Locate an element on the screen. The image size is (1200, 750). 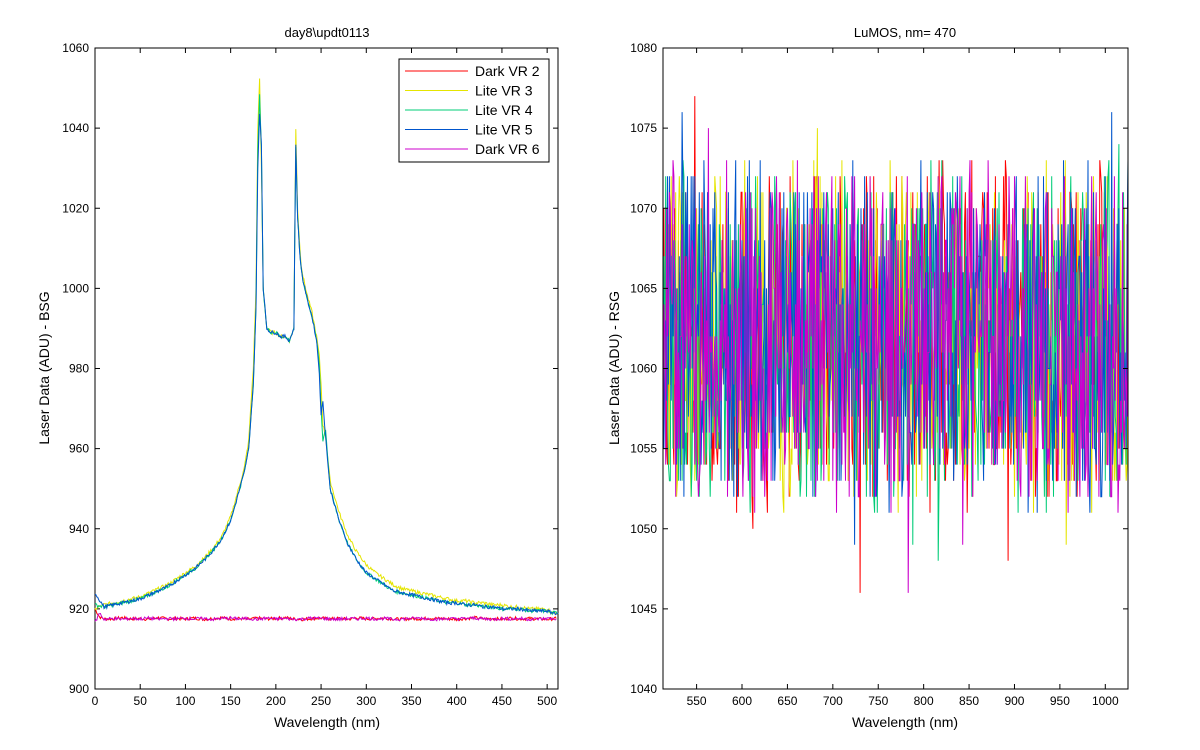
left-x-tick-label: 250 is located at coordinates (321, 701).